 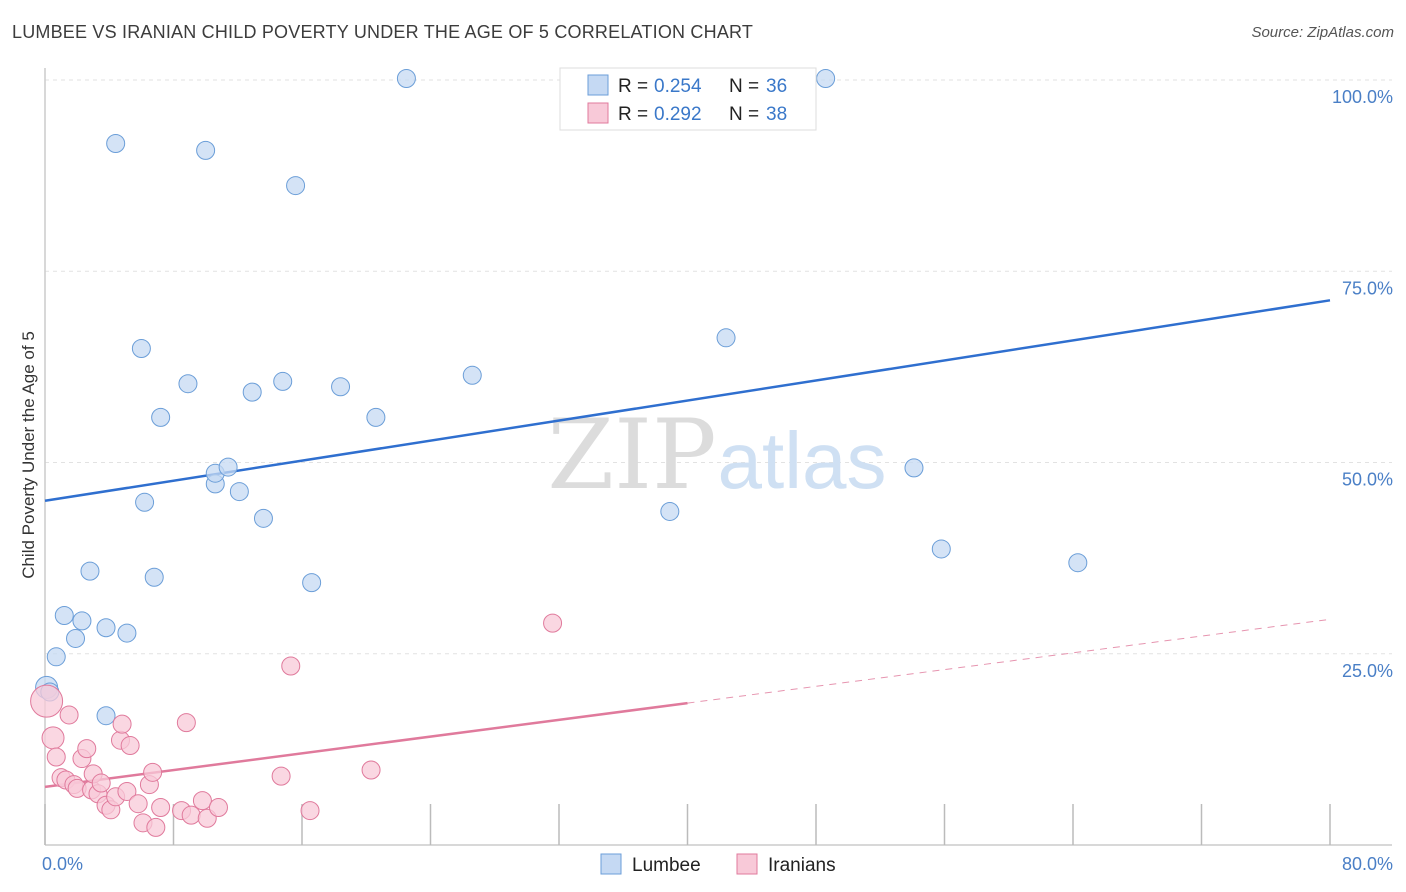 I want to click on watermark-zip: ZIP, so click(x=631, y=455).